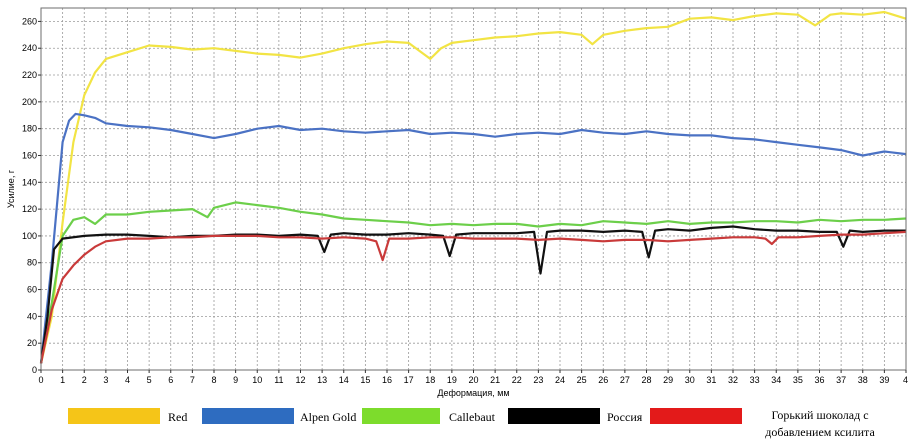 This screenshot has width=910, height=446. Describe the element at coordinates (696, 416) in the screenshot. I see `legend-swatch-горький-шоколад-с-добавлением-ксилита` at that location.